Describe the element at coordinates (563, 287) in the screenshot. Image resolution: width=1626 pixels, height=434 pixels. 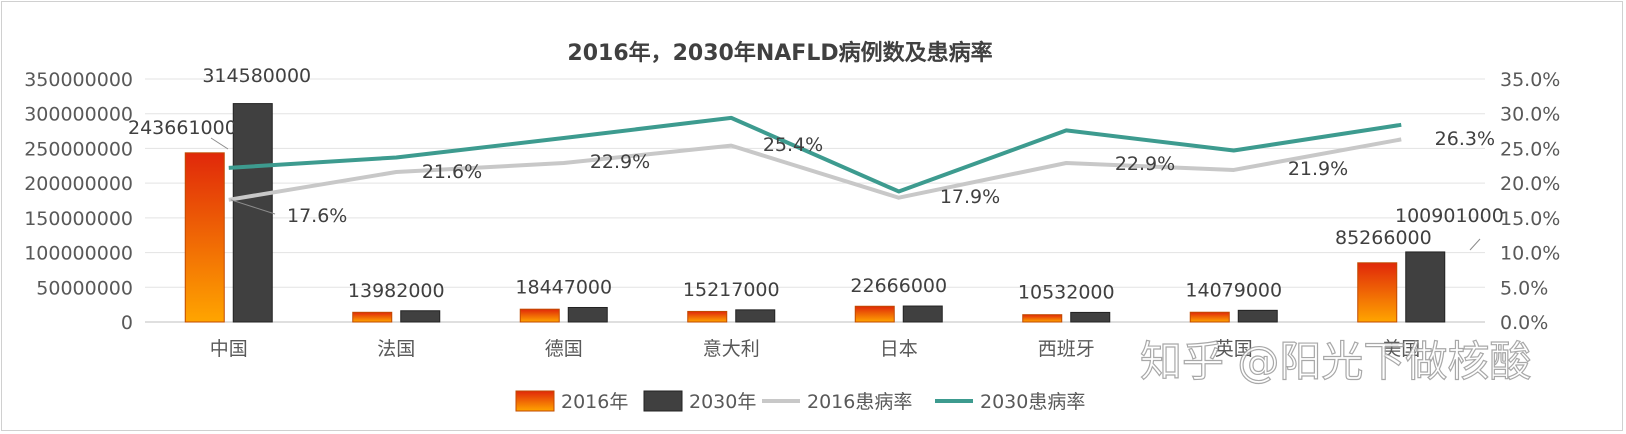
I see `bar-label-2016: 18447000` at that location.